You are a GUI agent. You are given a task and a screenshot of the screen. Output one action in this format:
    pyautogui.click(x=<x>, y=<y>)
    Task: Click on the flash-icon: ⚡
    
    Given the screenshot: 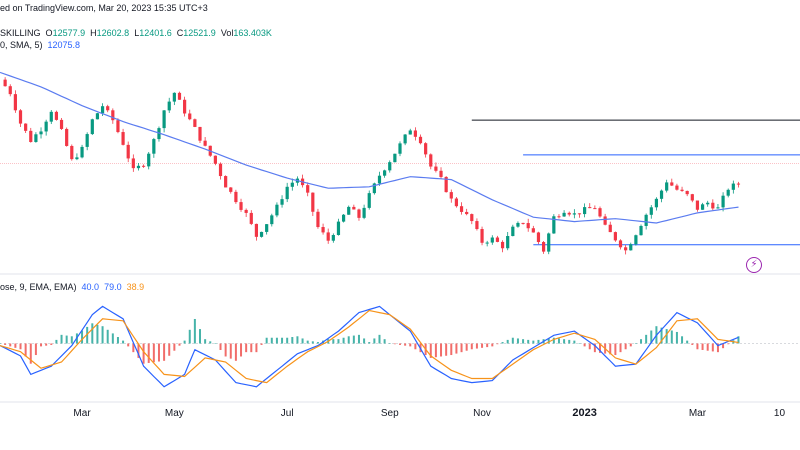 What is the action you would take?
    pyautogui.click(x=754, y=265)
    